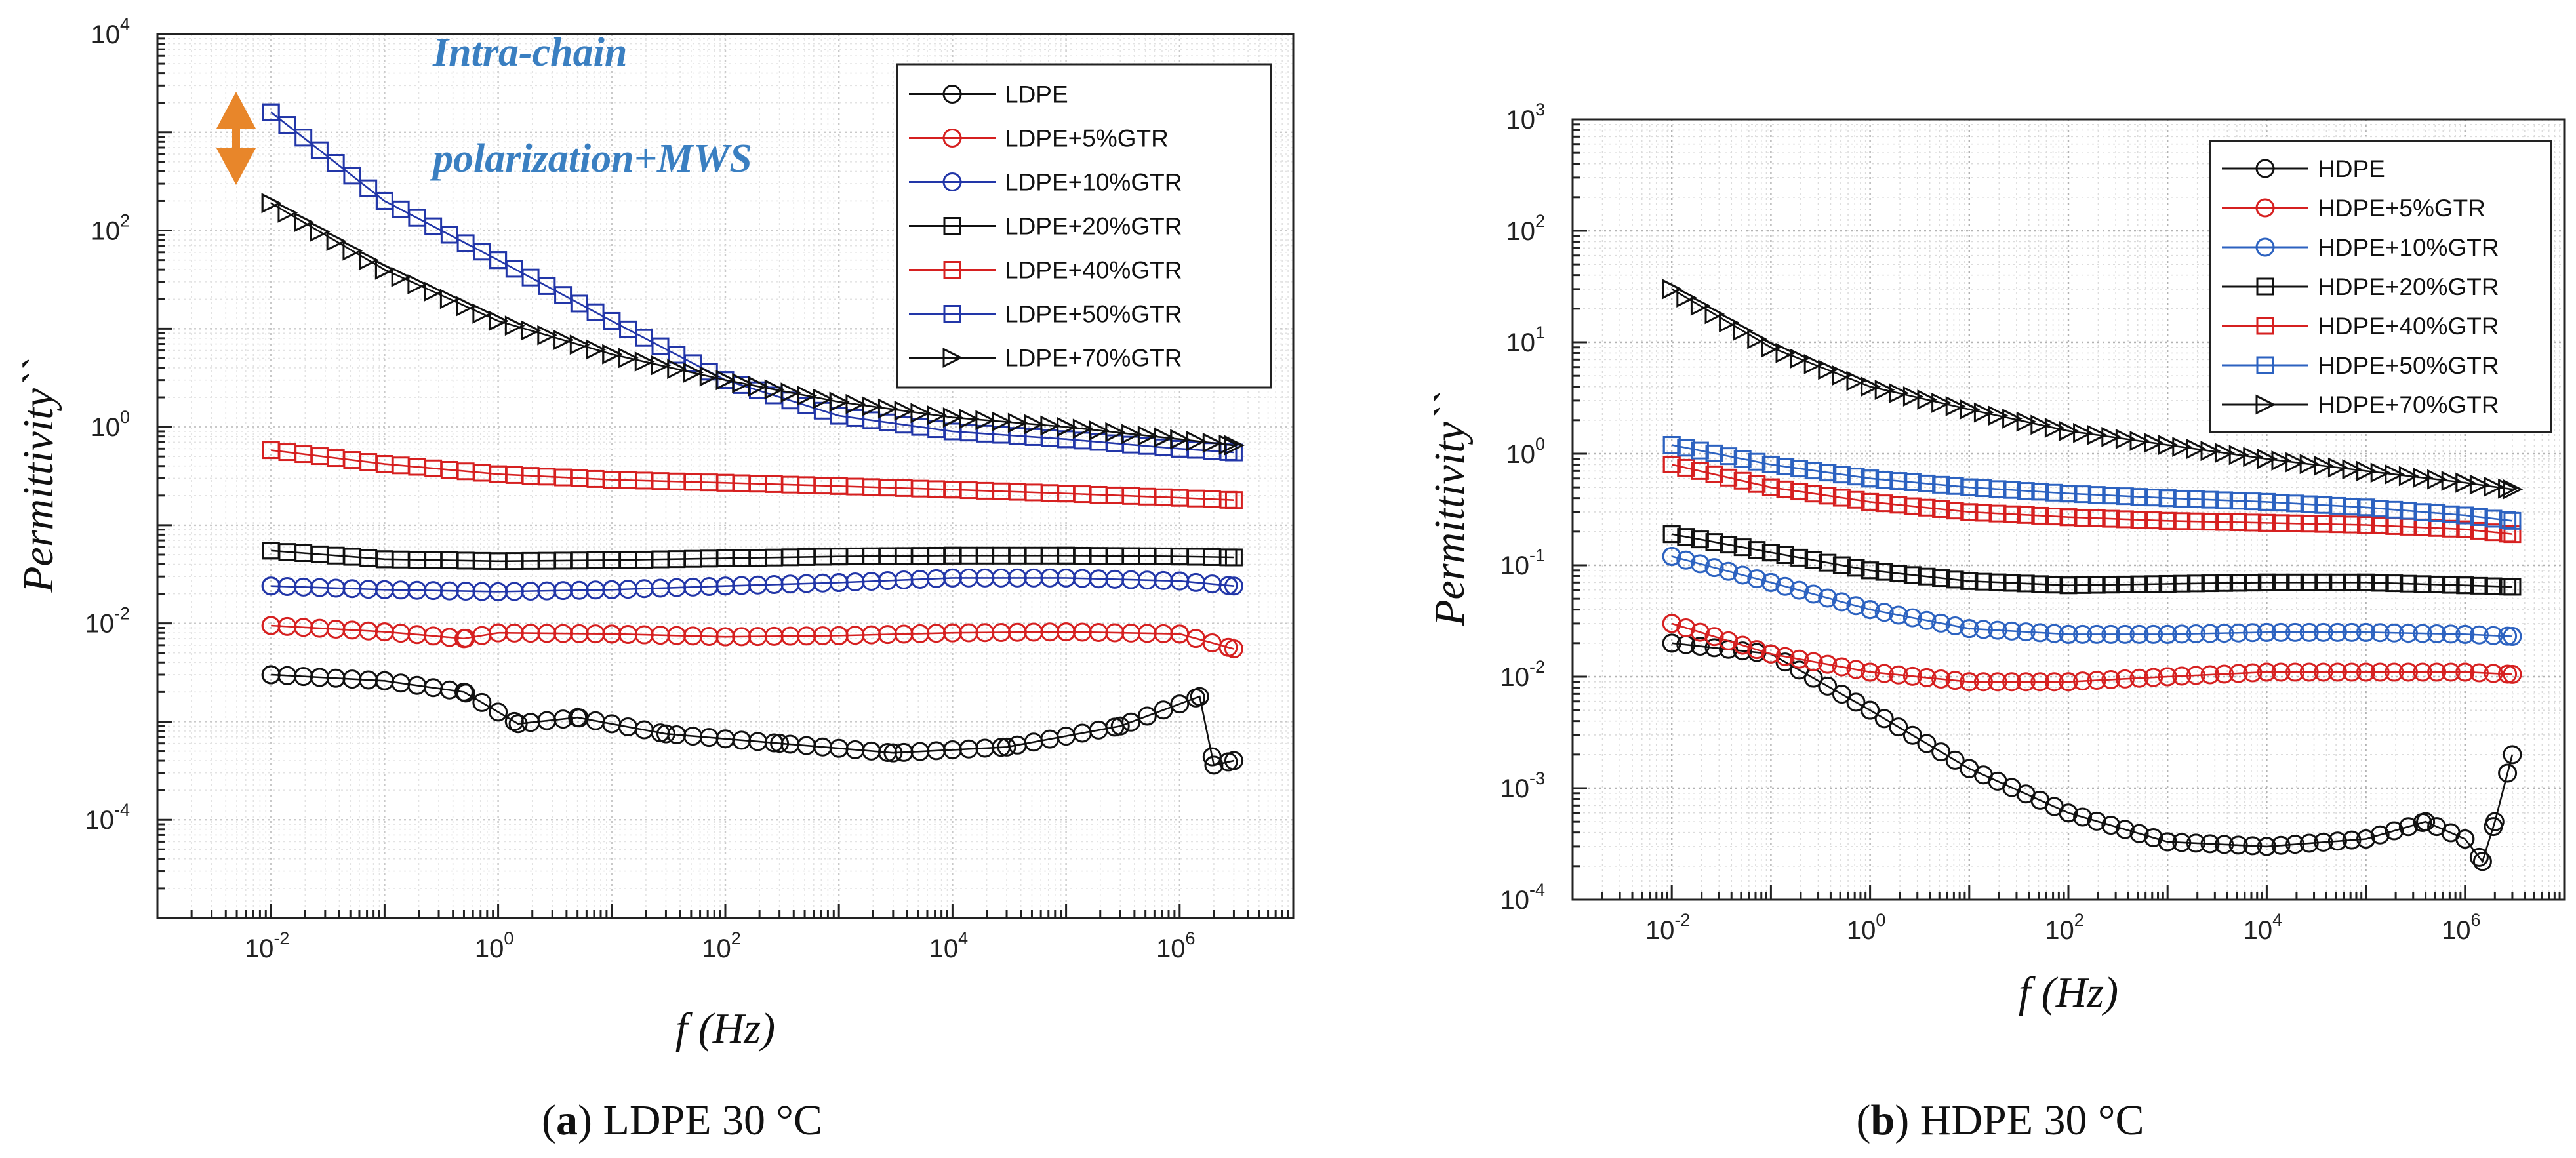  What do you see at coordinates (38, 476) in the screenshot?
I see `y-axis-title: Permittivity``` at bounding box center [38, 476].